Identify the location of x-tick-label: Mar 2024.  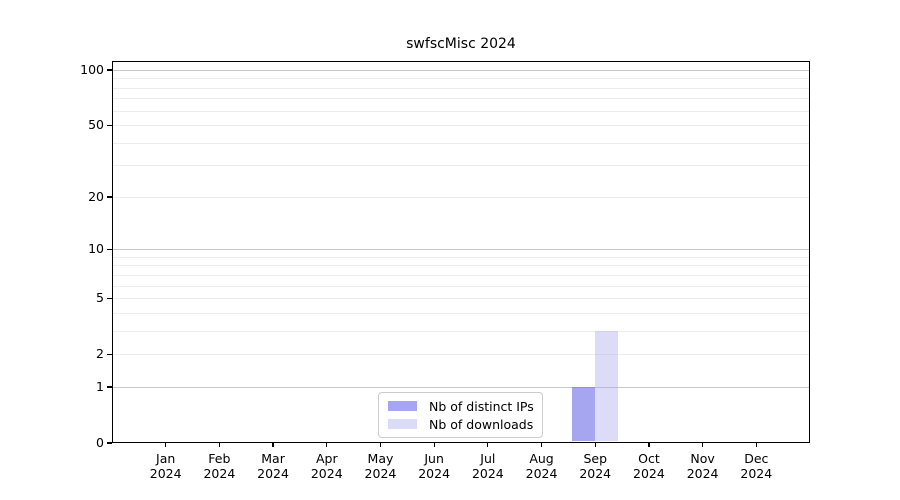
(273, 466).